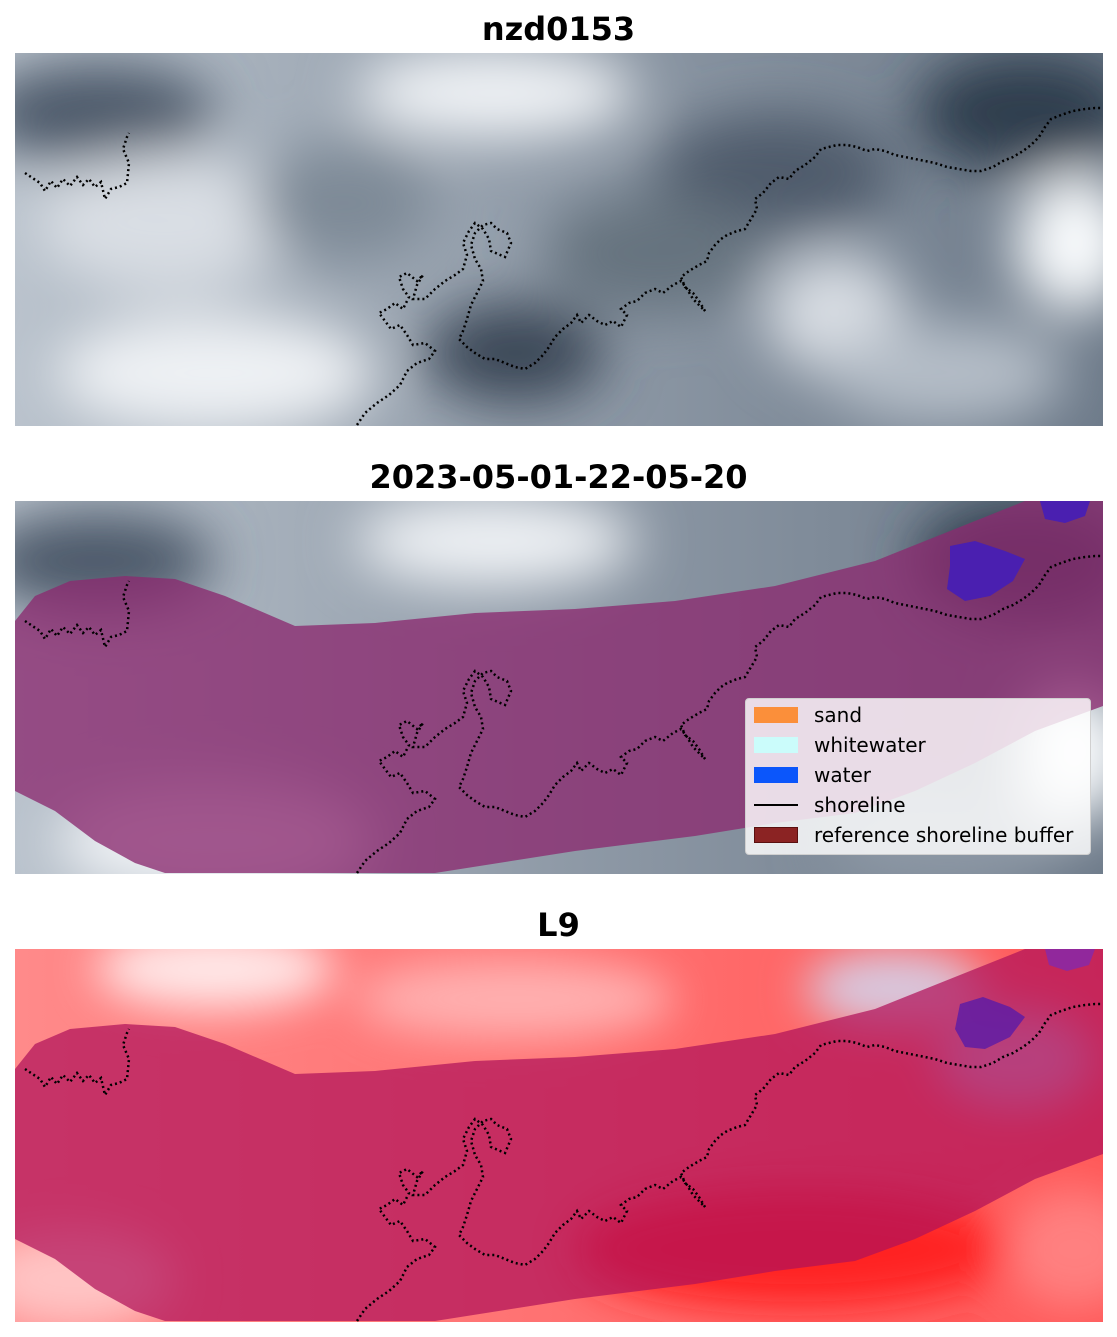  What do you see at coordinates (776, 835) in the screenshot?
I see `buffer-swatch` at bounding box center [776, 835].